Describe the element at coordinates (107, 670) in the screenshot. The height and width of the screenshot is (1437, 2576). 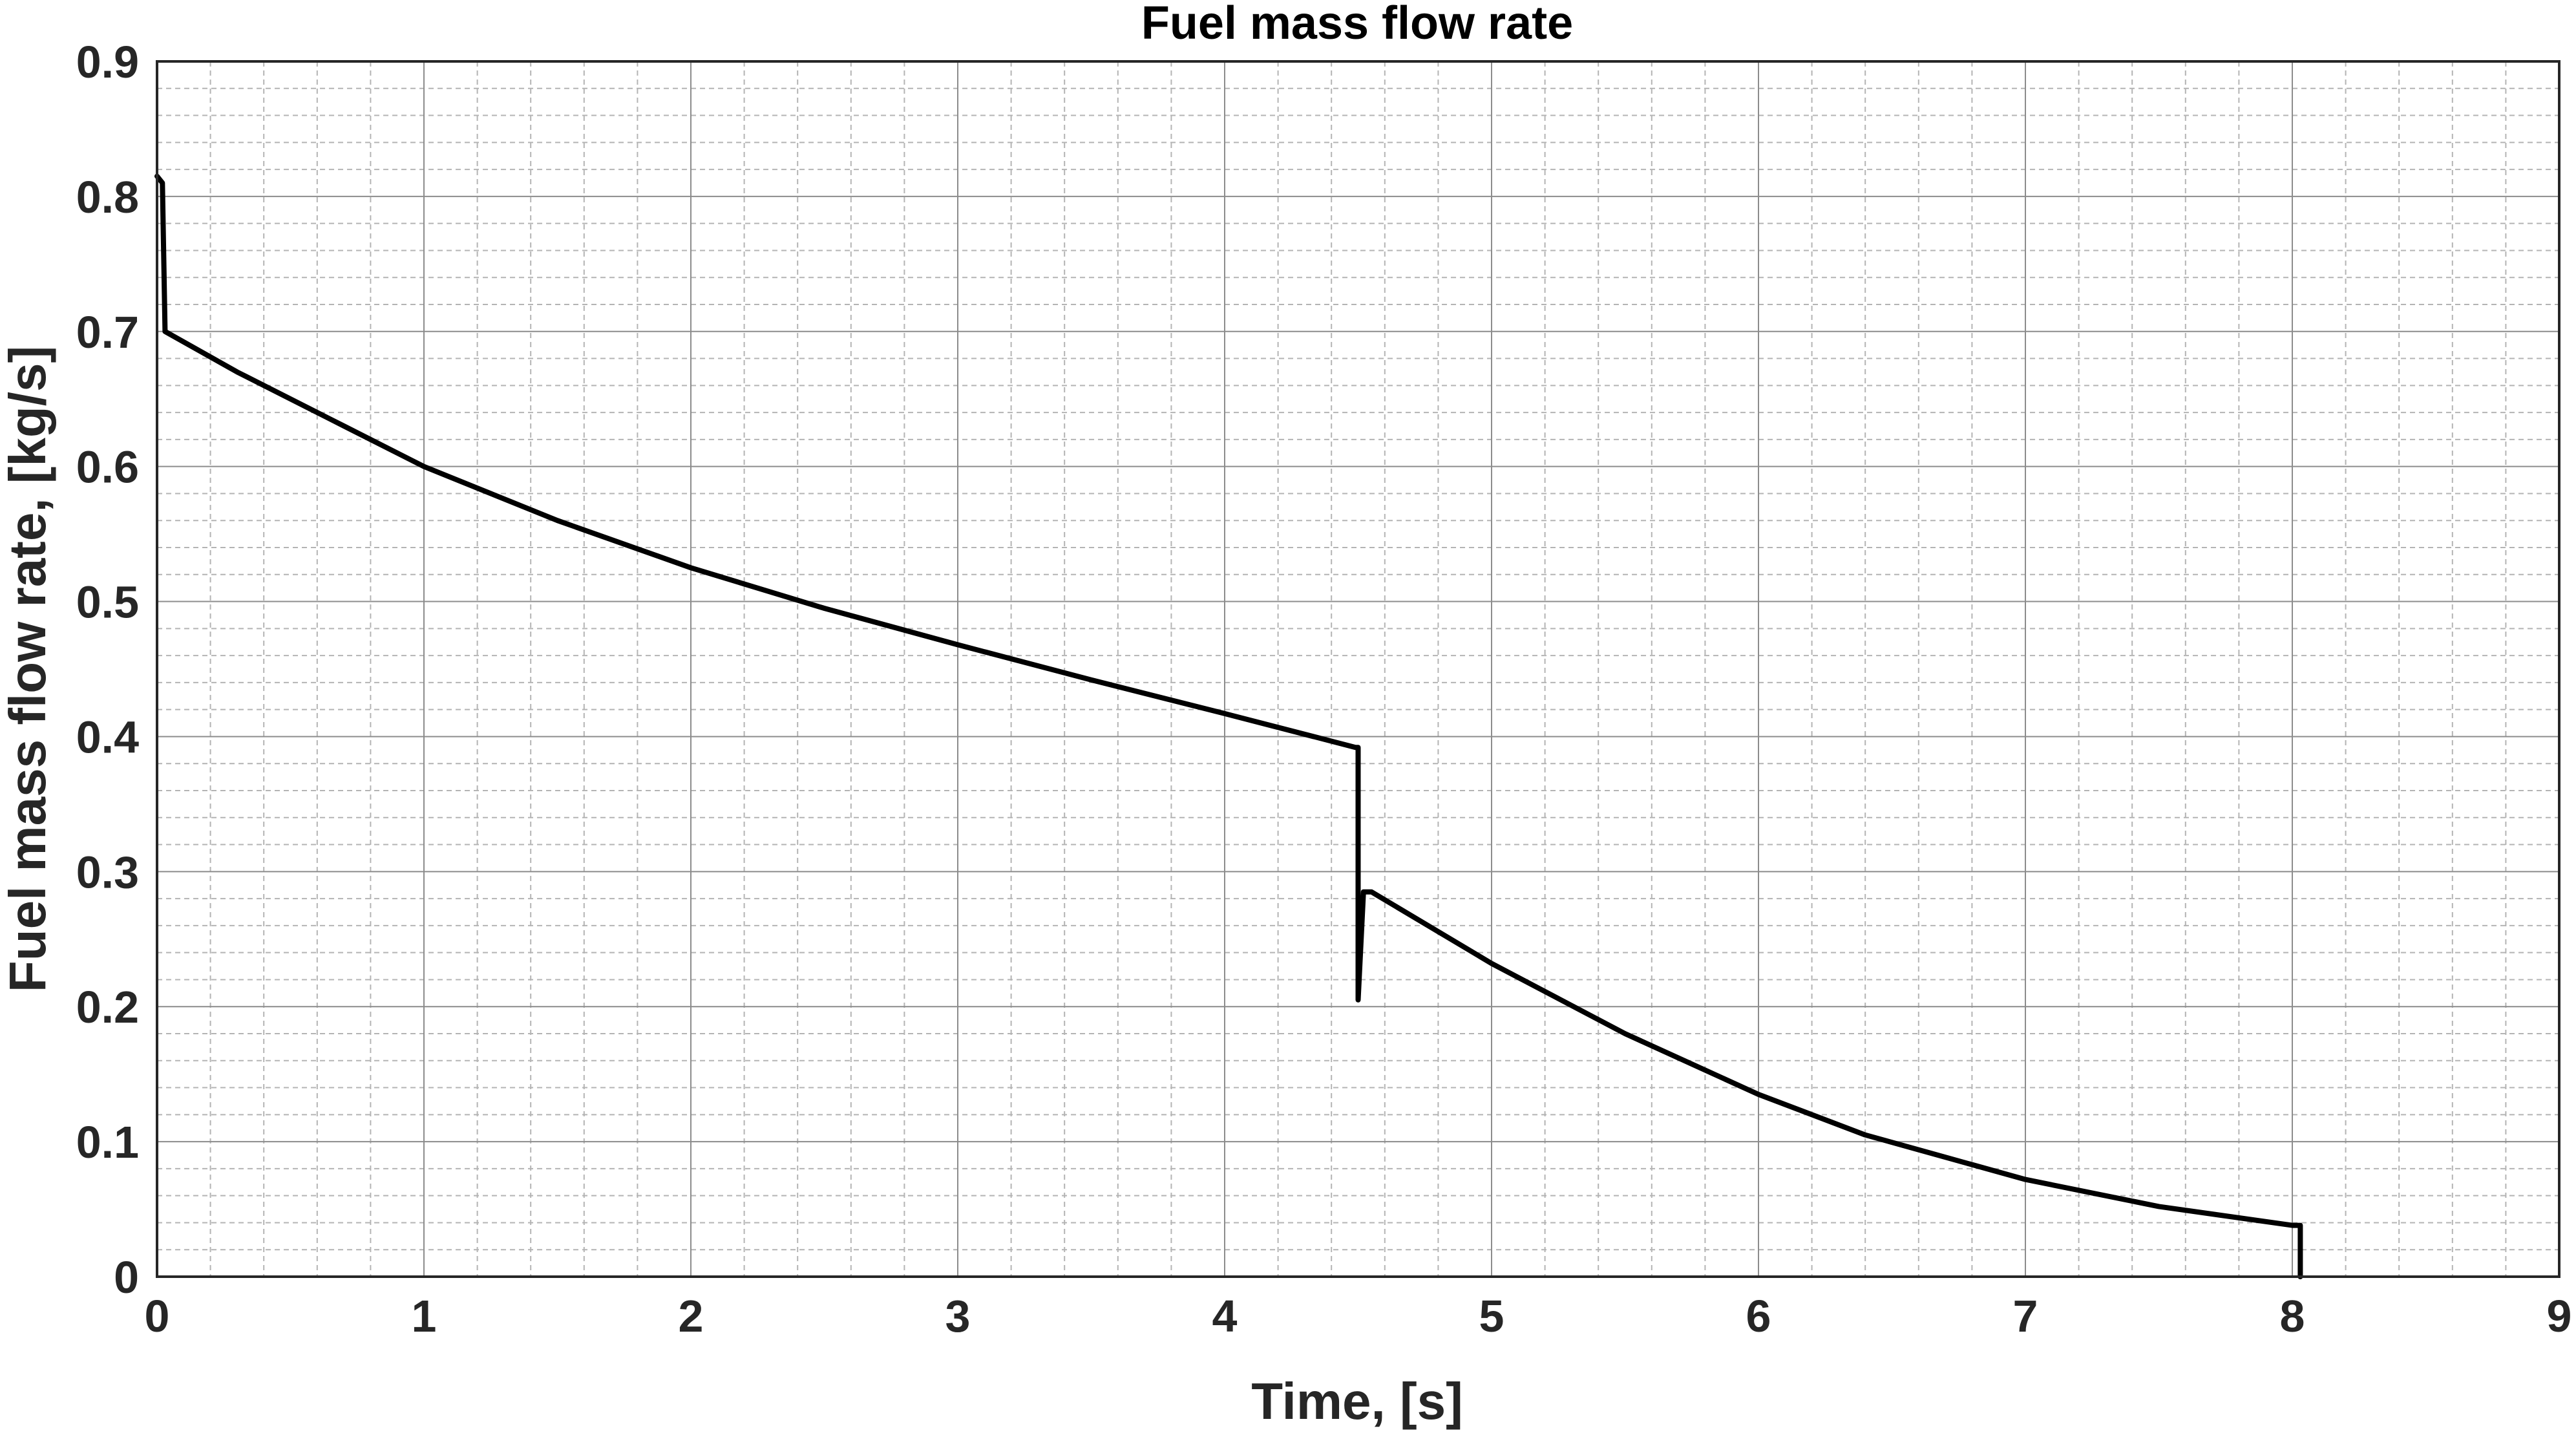
I see `y-tick-labels: 0 0.1 0.2 0.3 0.4 0.5 0.6 0.7 0.8 0.9` at that location.